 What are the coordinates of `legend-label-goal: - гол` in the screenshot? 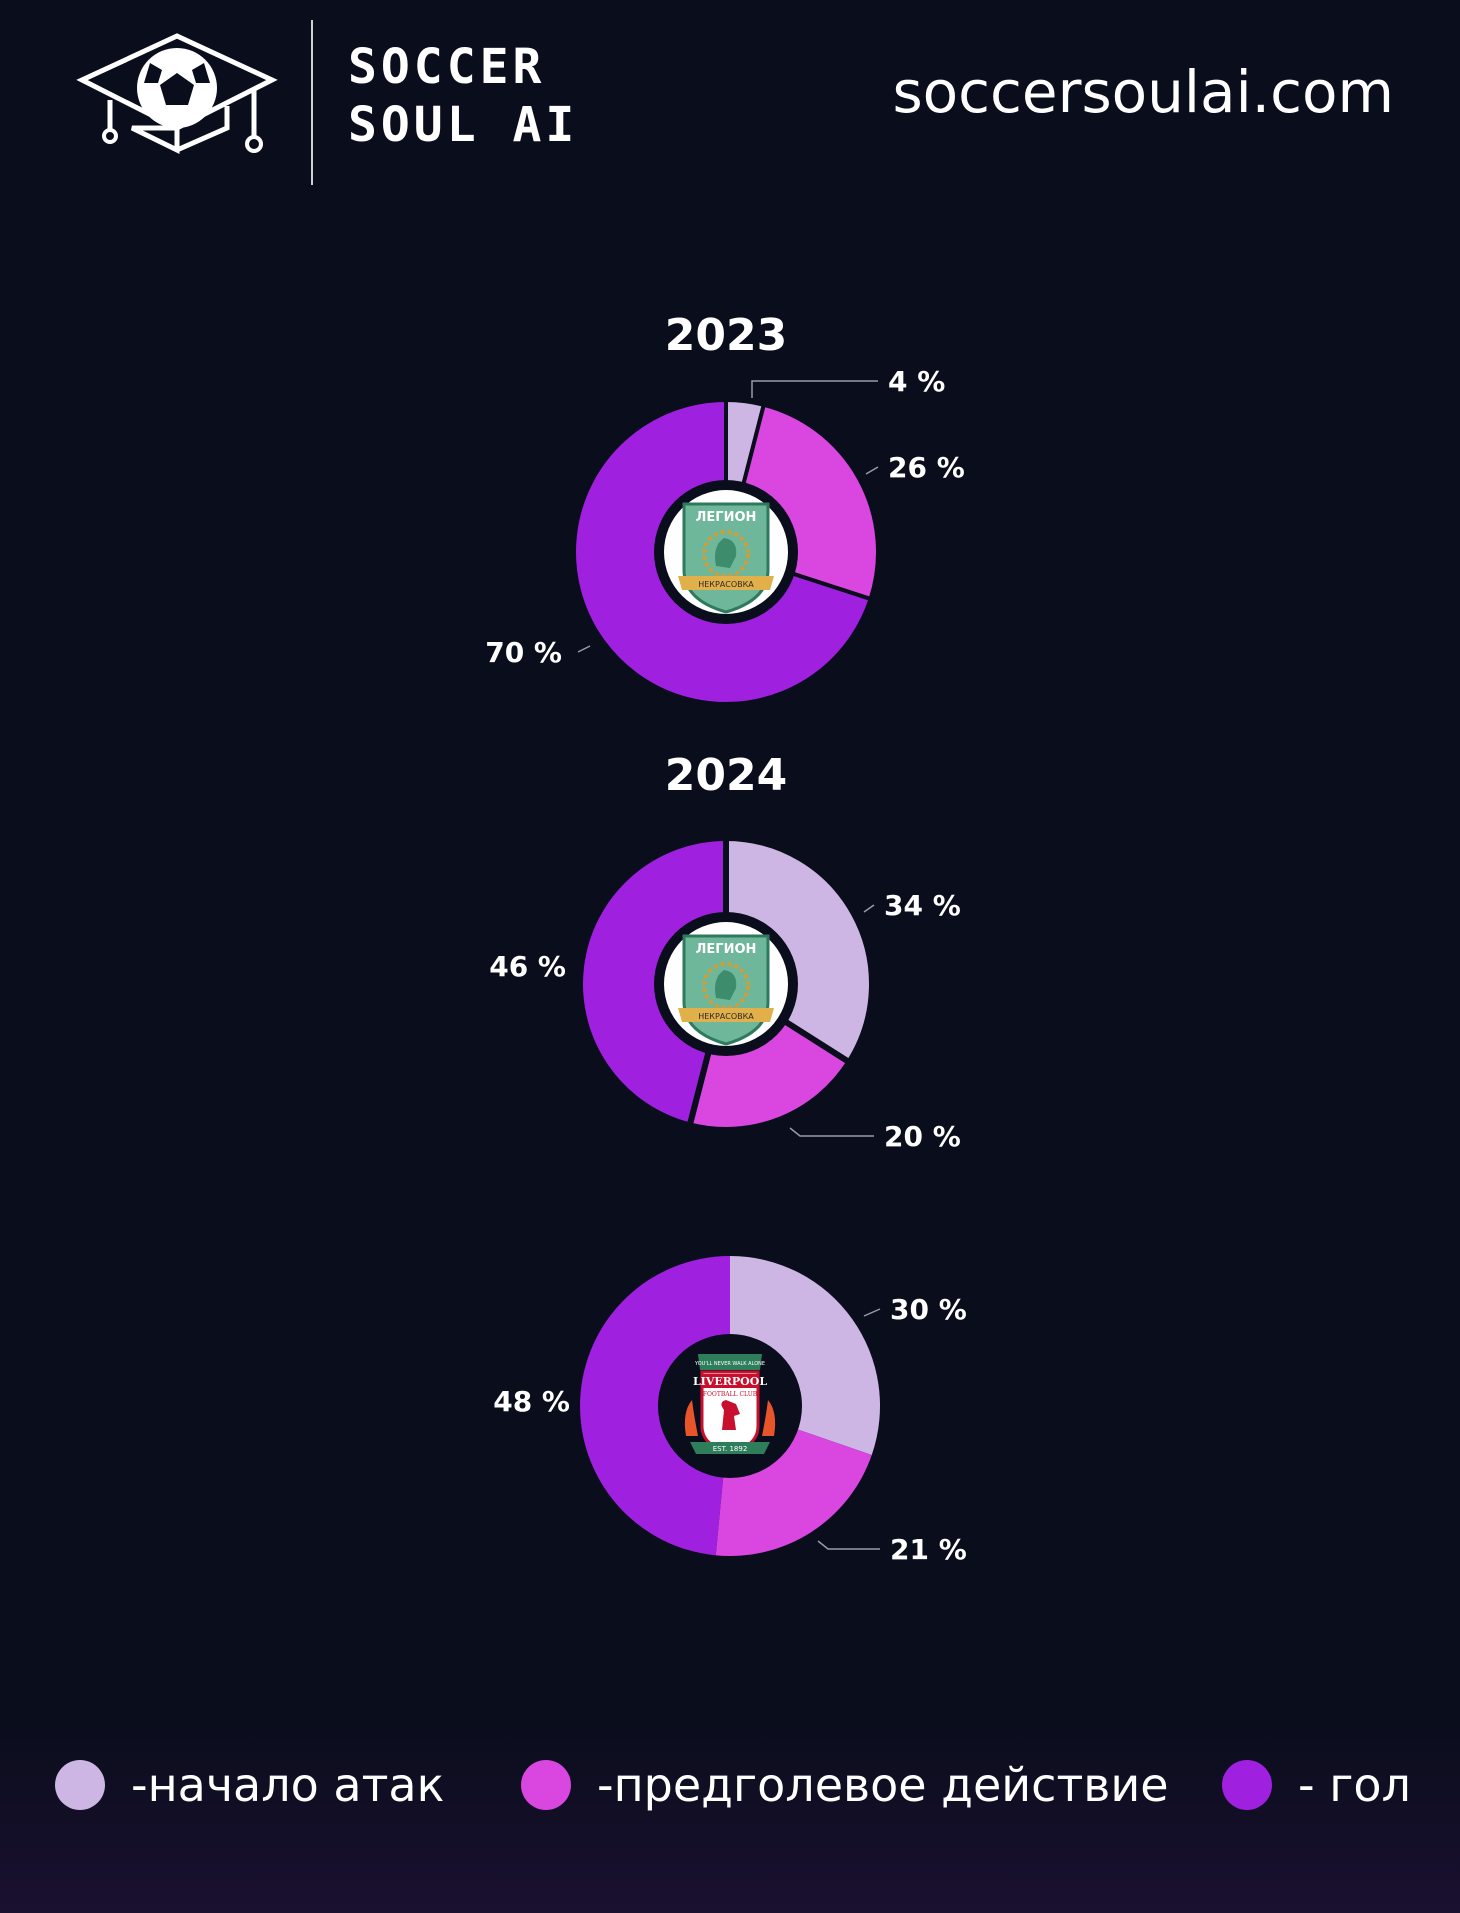 It's located at (1354, 1785).